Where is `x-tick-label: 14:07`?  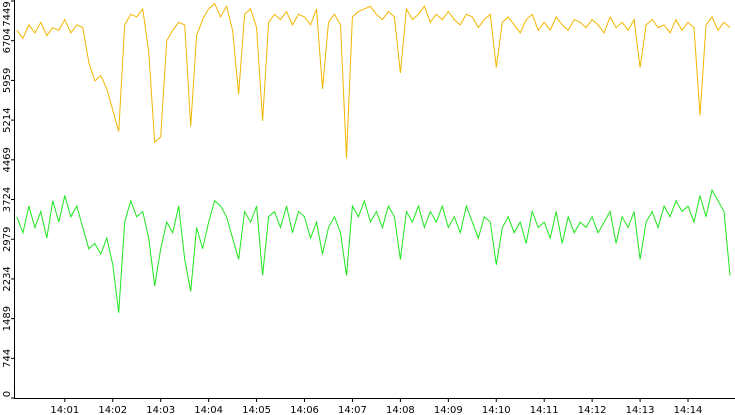 x-tick-label: 14:07 is located at coordinates (352, 410).